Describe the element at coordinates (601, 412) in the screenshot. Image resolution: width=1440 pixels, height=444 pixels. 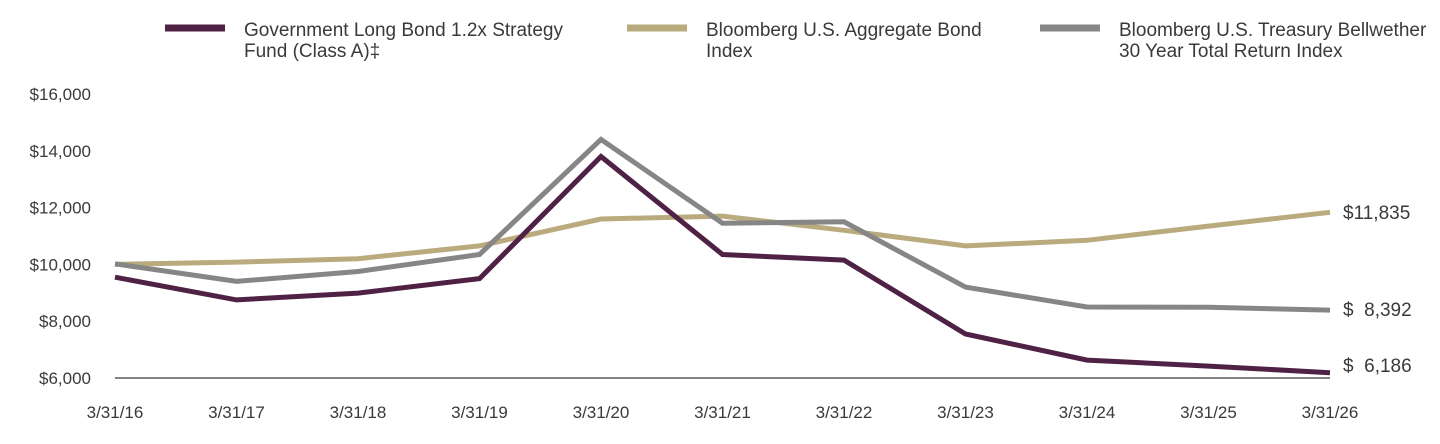
I see `x-tick-label: 3/31/20` at that location.